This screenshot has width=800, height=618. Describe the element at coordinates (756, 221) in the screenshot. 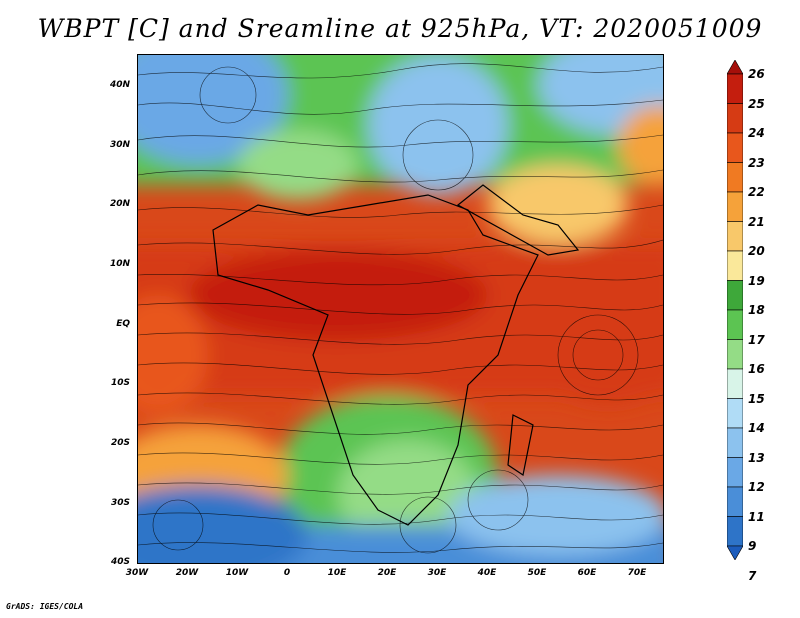

I see `colorbar-label: 21` at that location.